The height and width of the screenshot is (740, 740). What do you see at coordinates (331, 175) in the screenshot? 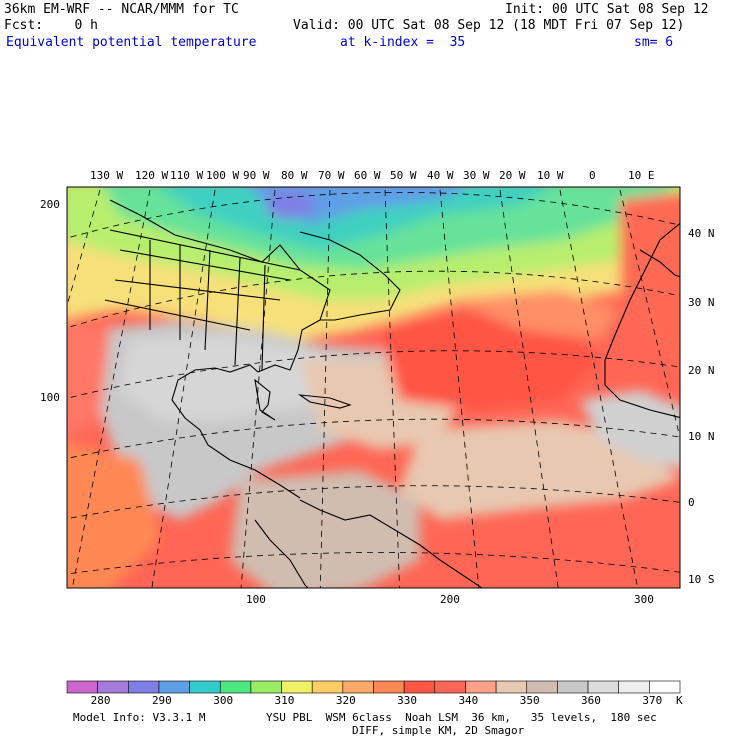
I see `lon-label: 70 W` at bounding box center [331, 175].